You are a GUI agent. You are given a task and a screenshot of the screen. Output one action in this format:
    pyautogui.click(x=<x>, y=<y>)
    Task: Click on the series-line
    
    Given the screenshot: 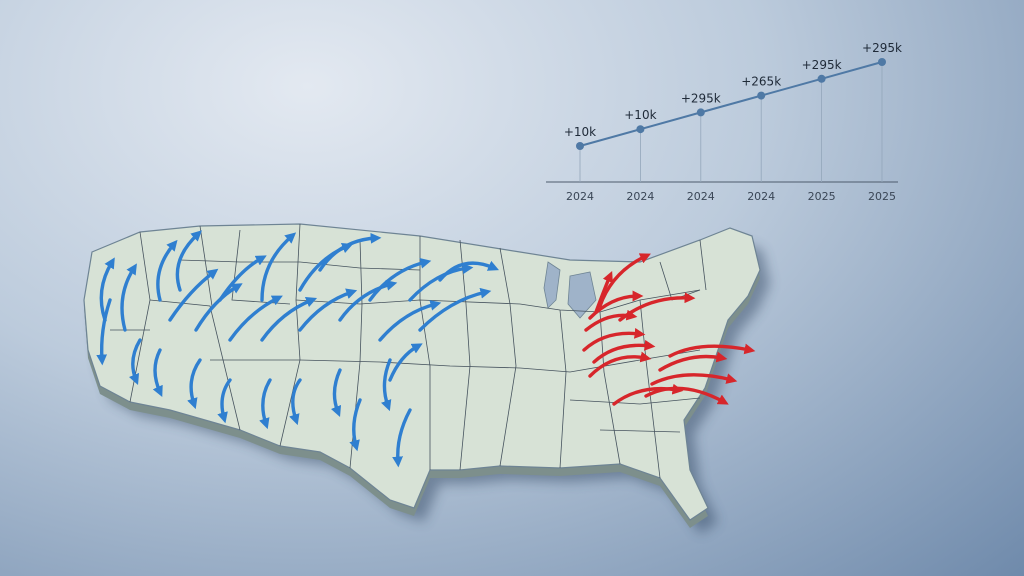 What is the action you would take?
    pyautogui.click(x=731, y=104)
    